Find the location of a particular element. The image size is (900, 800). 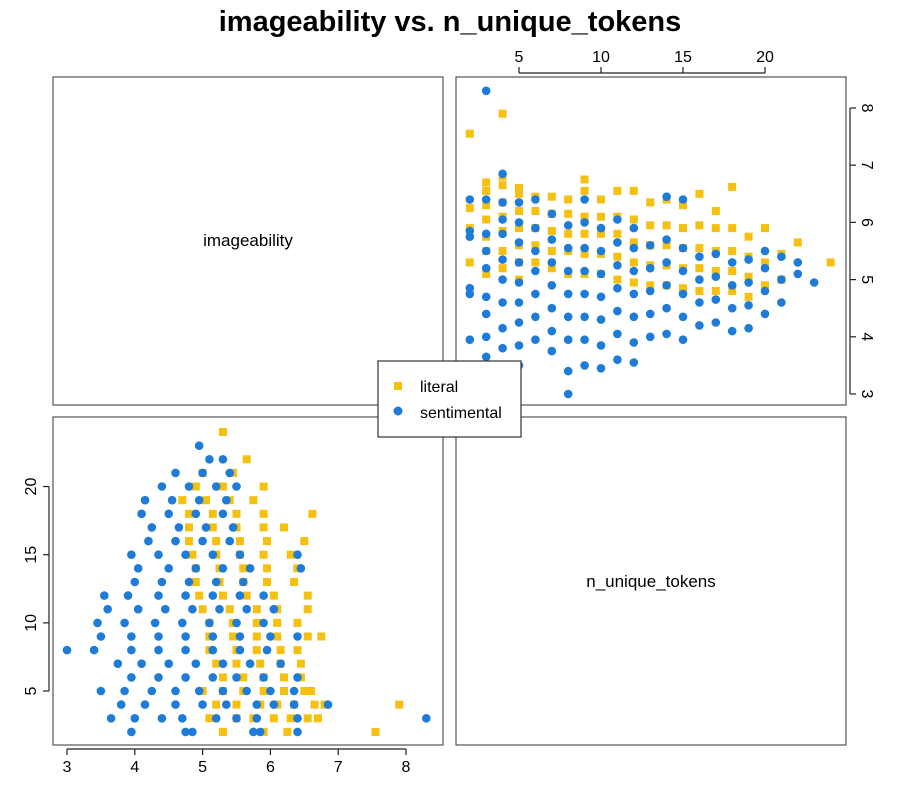

y-tick-label-right-4: 4 is located at coordinates (866, 336).